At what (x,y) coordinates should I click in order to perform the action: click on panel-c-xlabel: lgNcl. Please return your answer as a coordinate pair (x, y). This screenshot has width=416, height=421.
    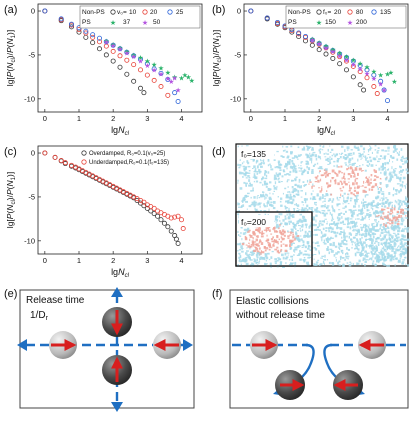
    Looking at the image, I should click on (120, 273).